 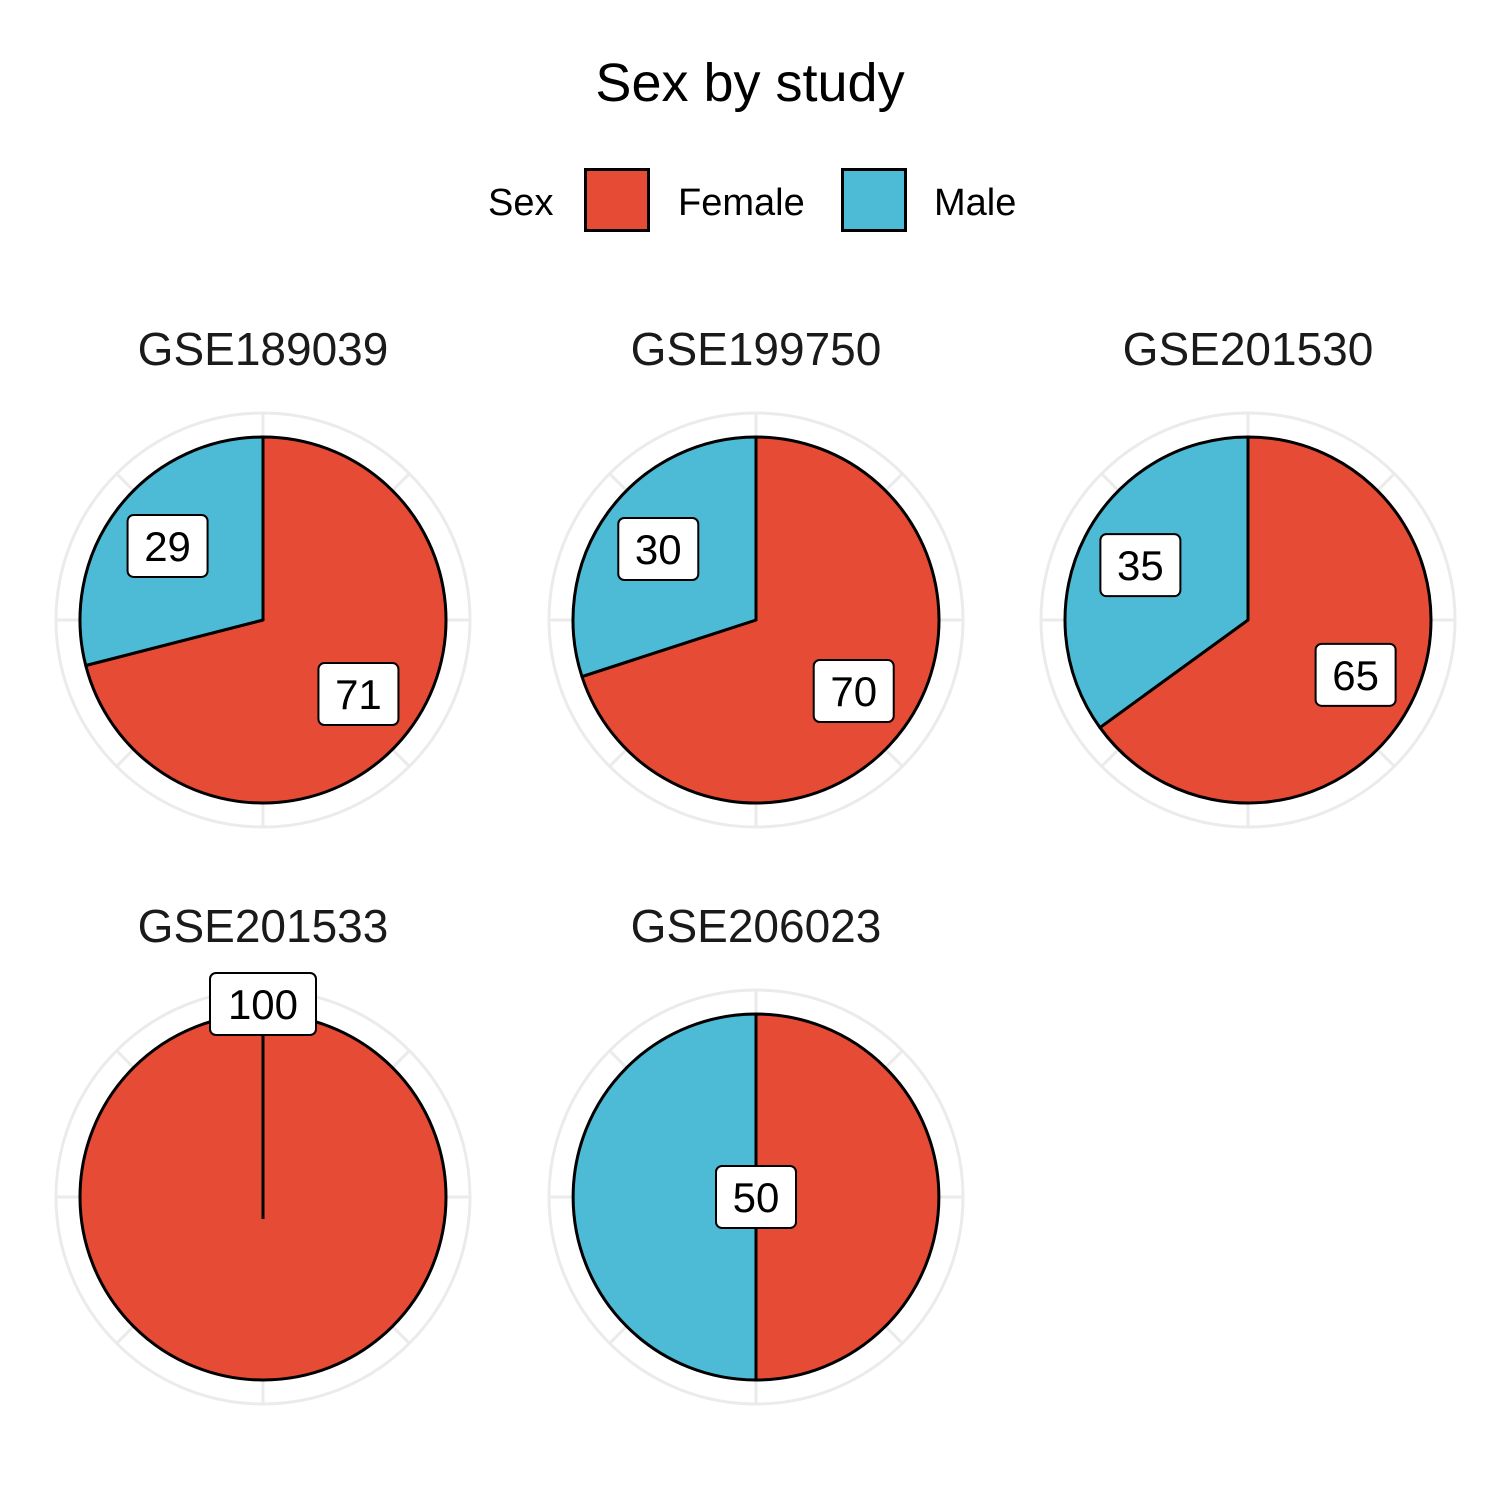 I want to click on legend-label-female: Female, so click(x=741, y=203).